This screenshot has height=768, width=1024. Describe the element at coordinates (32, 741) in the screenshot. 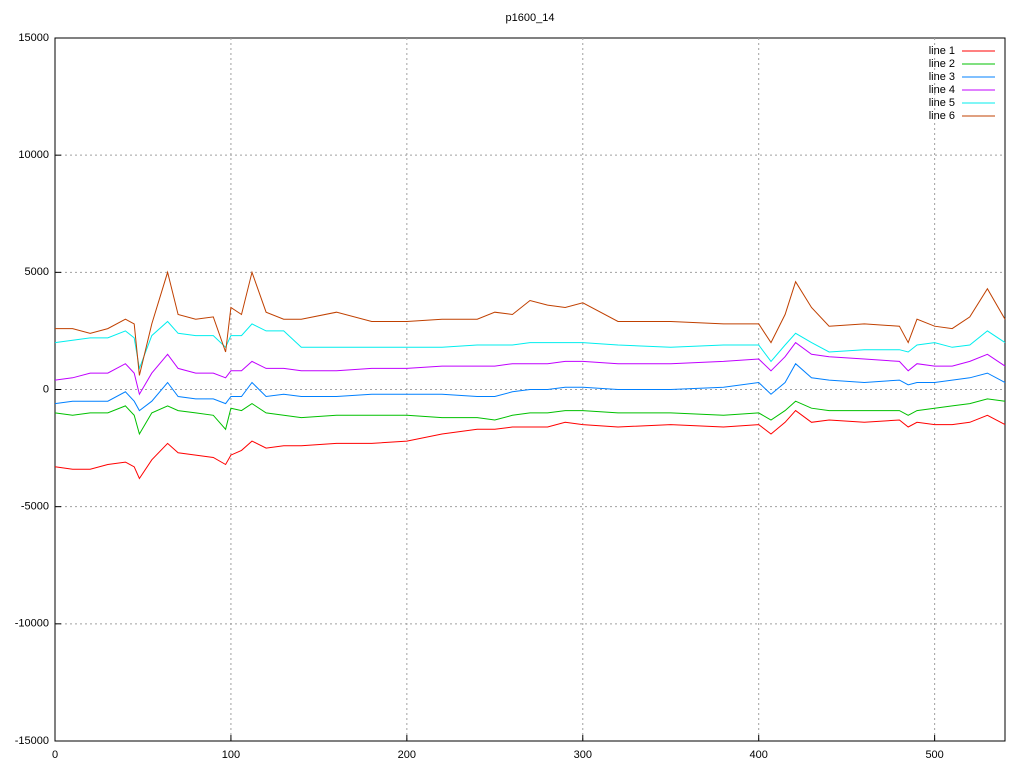

I see `y-tick-label: -15000` at that location.